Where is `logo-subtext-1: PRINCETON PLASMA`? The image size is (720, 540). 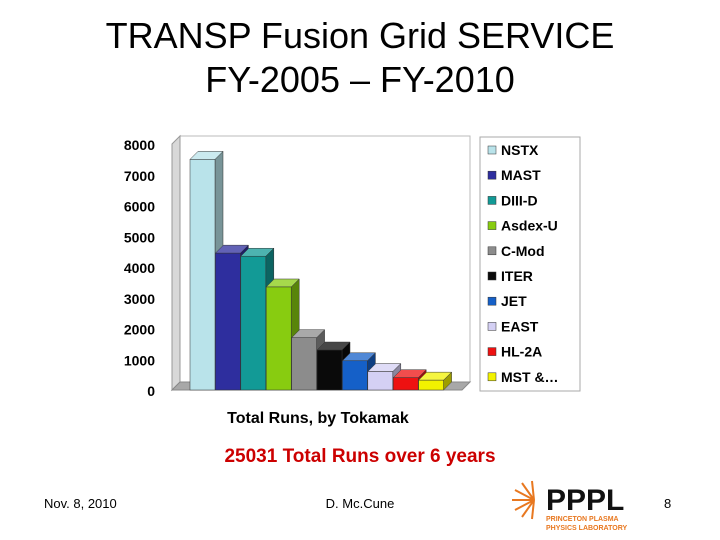 logo-subtext-1: PRINCETON PLASMA is located at coordinates (582, 519).